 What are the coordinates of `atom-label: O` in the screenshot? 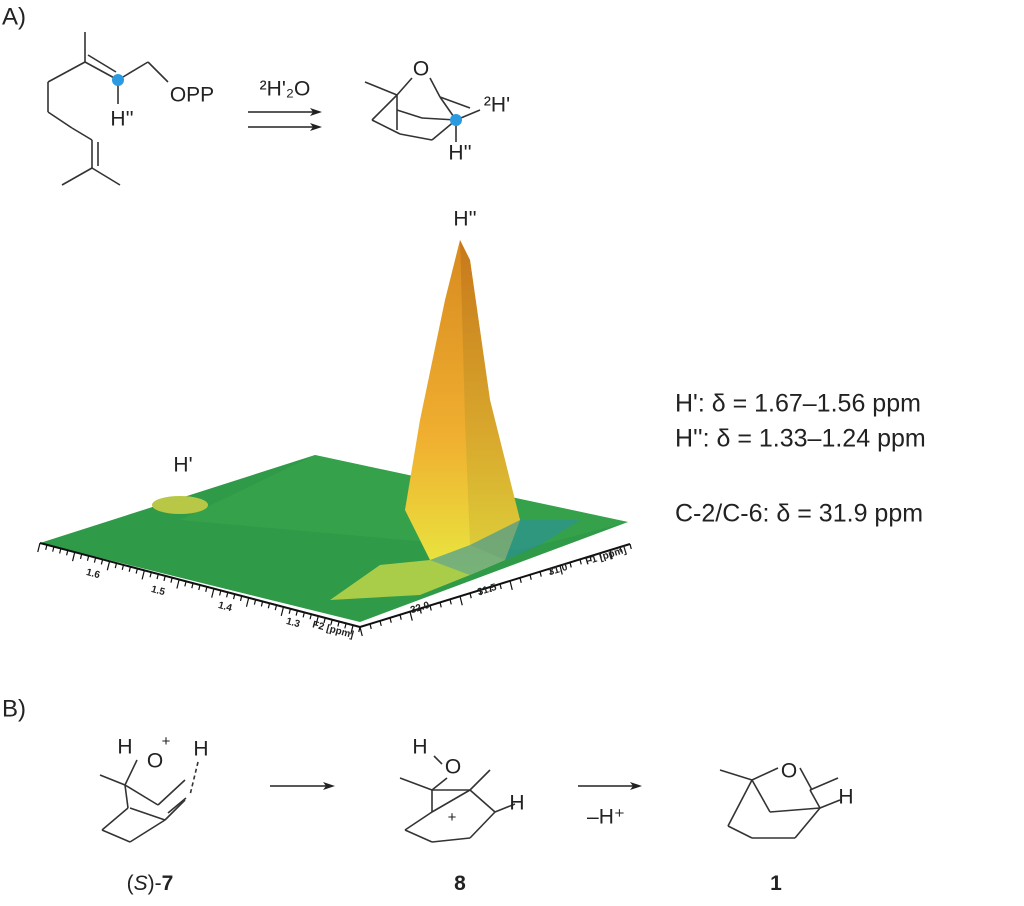 It's located at (421, 69).